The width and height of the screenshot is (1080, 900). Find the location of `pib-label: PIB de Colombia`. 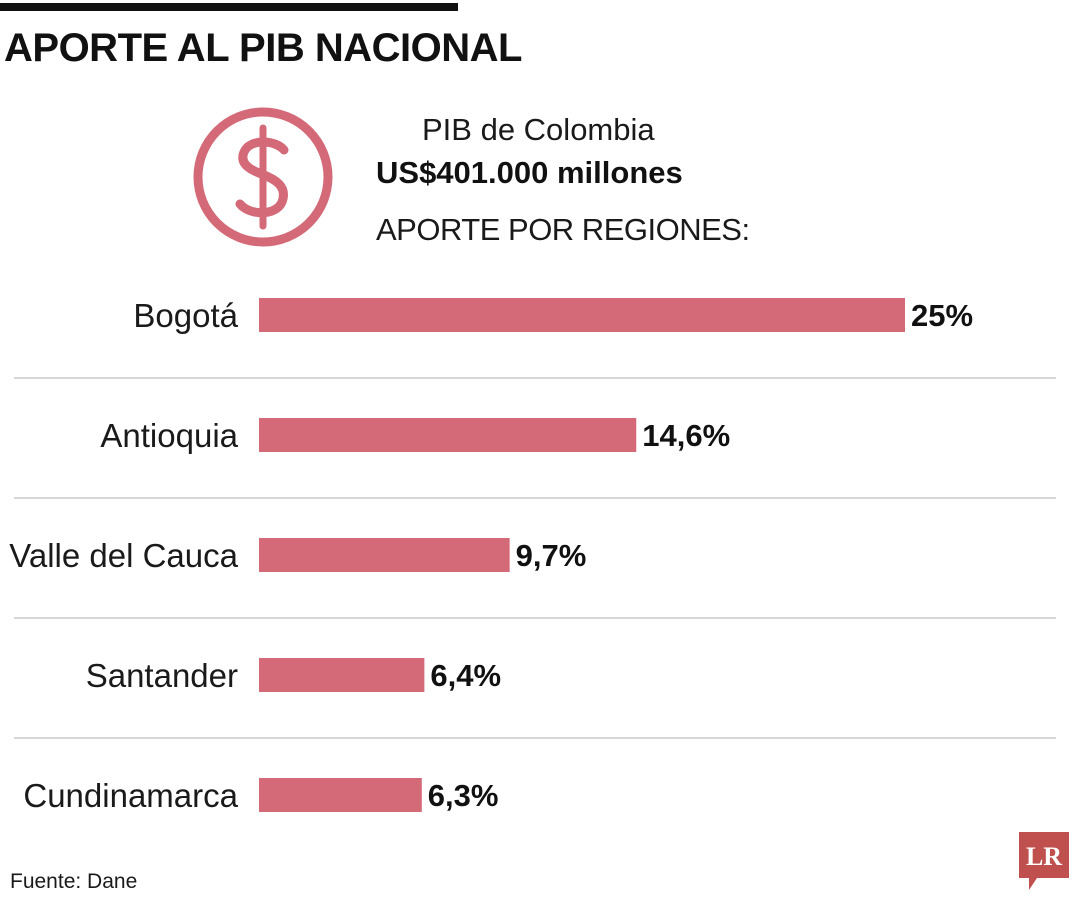

pib-label: PIB de Colombia is located at coordinates (538, 129).